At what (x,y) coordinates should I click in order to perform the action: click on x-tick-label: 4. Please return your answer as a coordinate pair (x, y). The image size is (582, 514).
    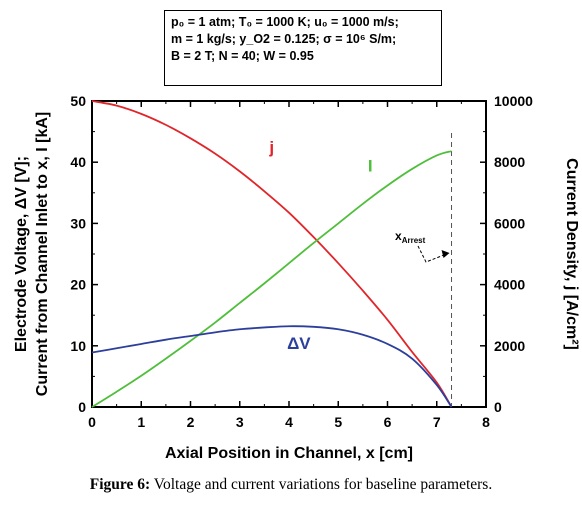
    Looking at the image, I should click on (289, 422).